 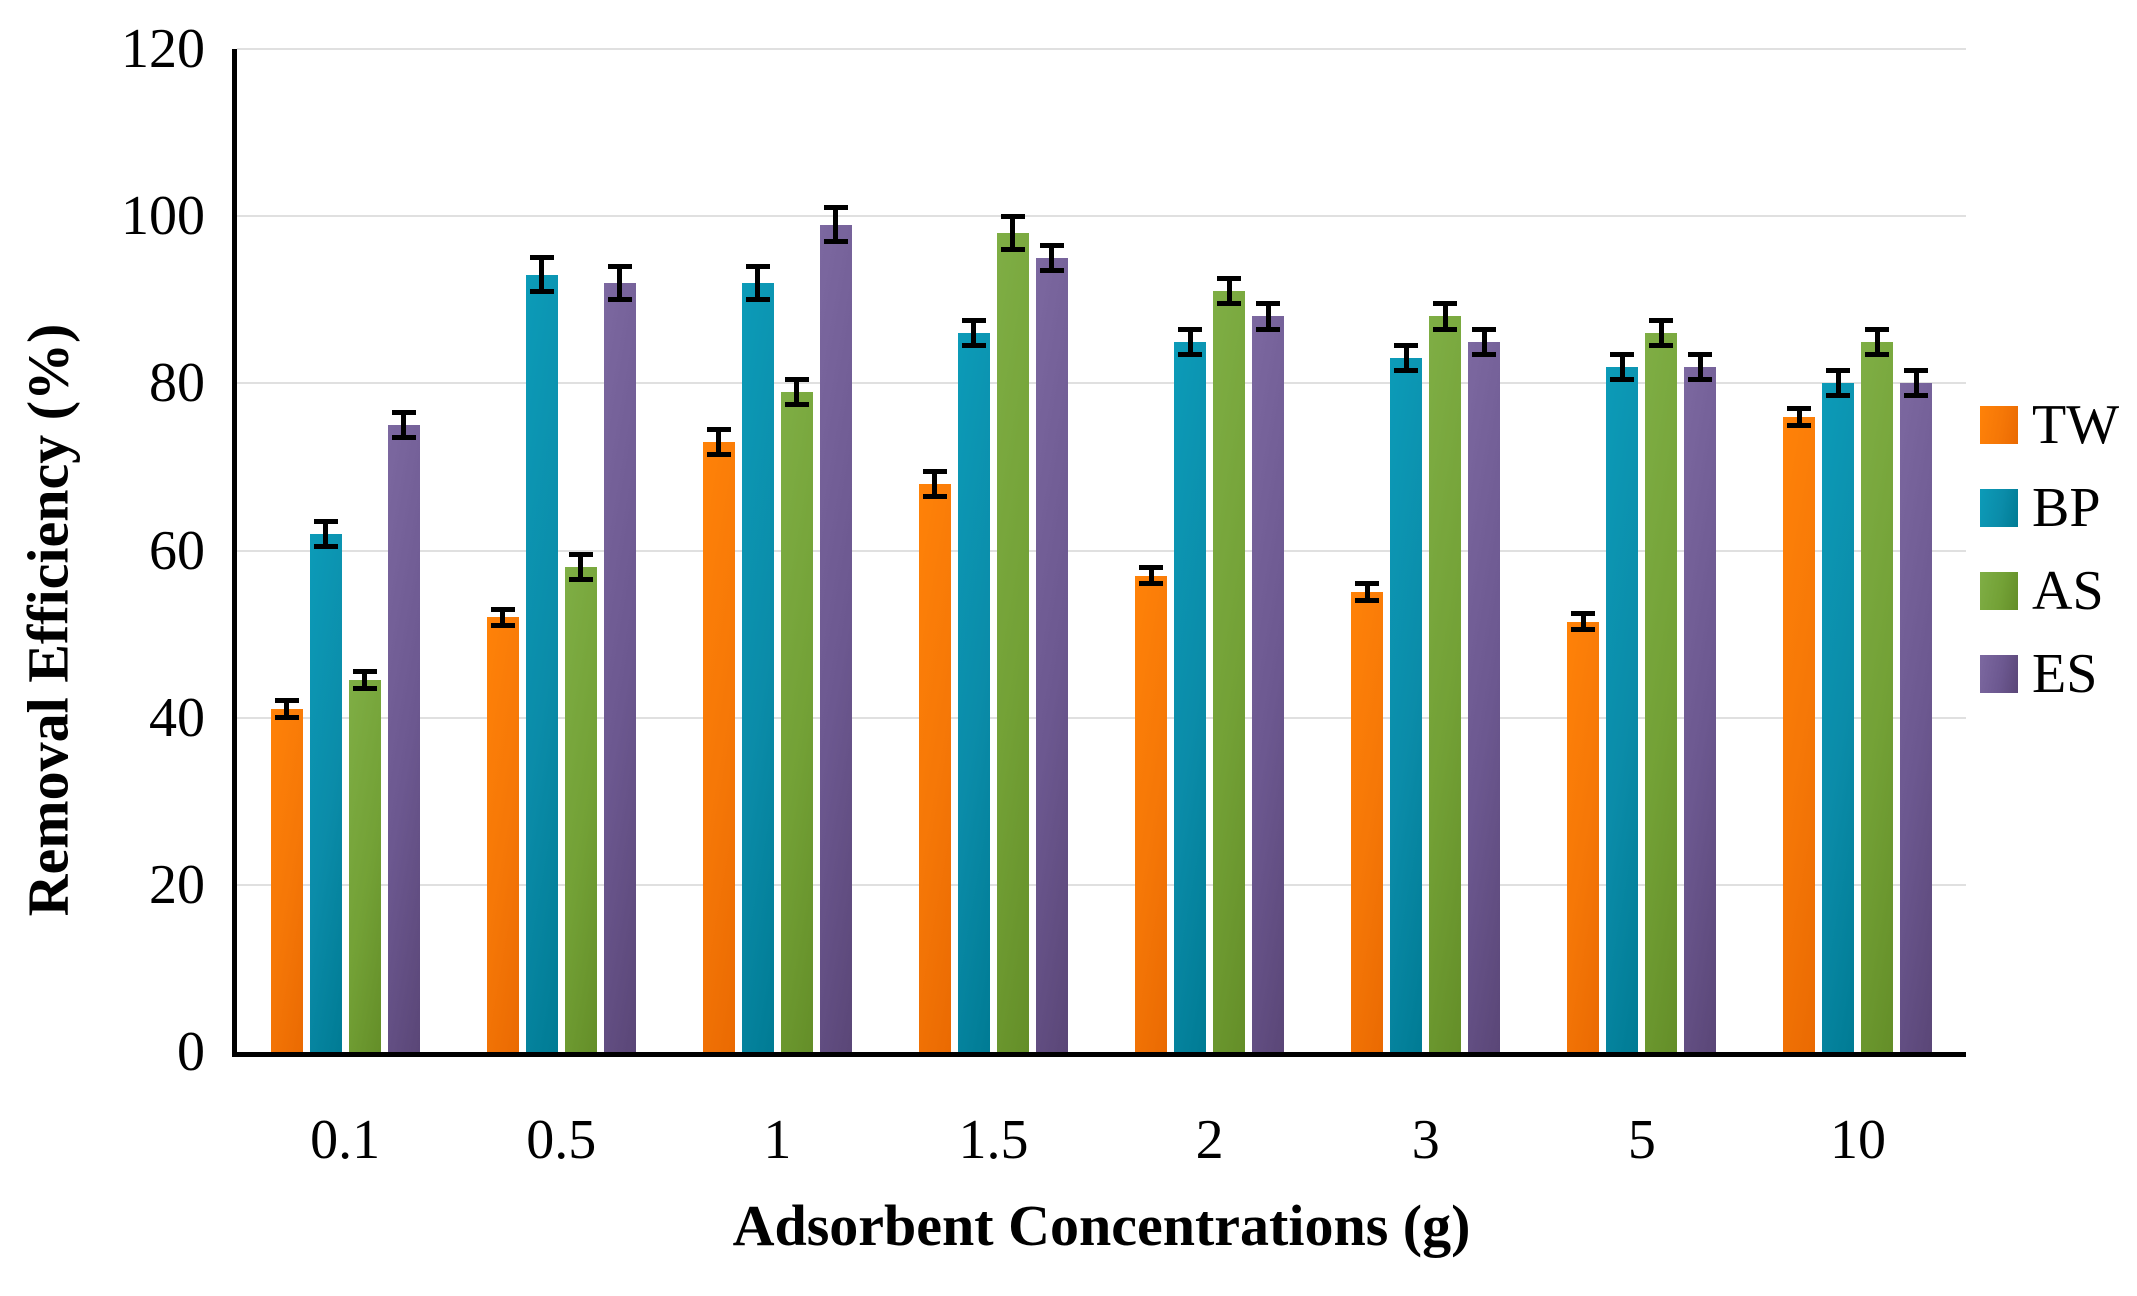 What do you see at coordinates (177, 550) in the screenshot?
I see `y-tick-label: 60` at bounding box center [177, 550].